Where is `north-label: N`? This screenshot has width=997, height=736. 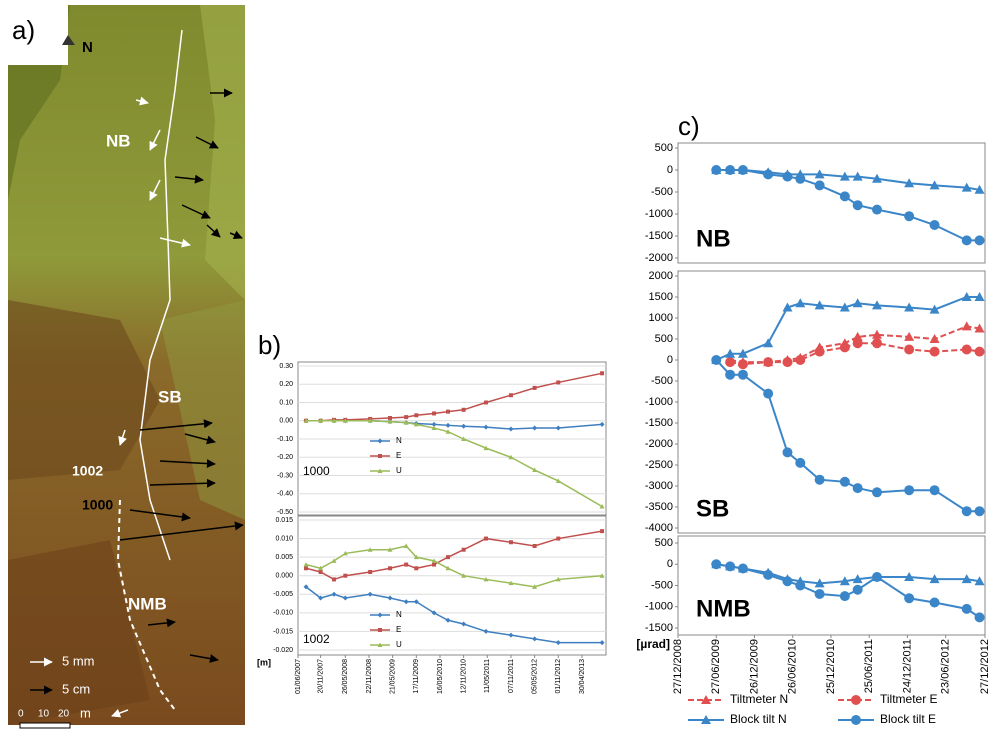
north-label: N is located at coordinates (87, 47).